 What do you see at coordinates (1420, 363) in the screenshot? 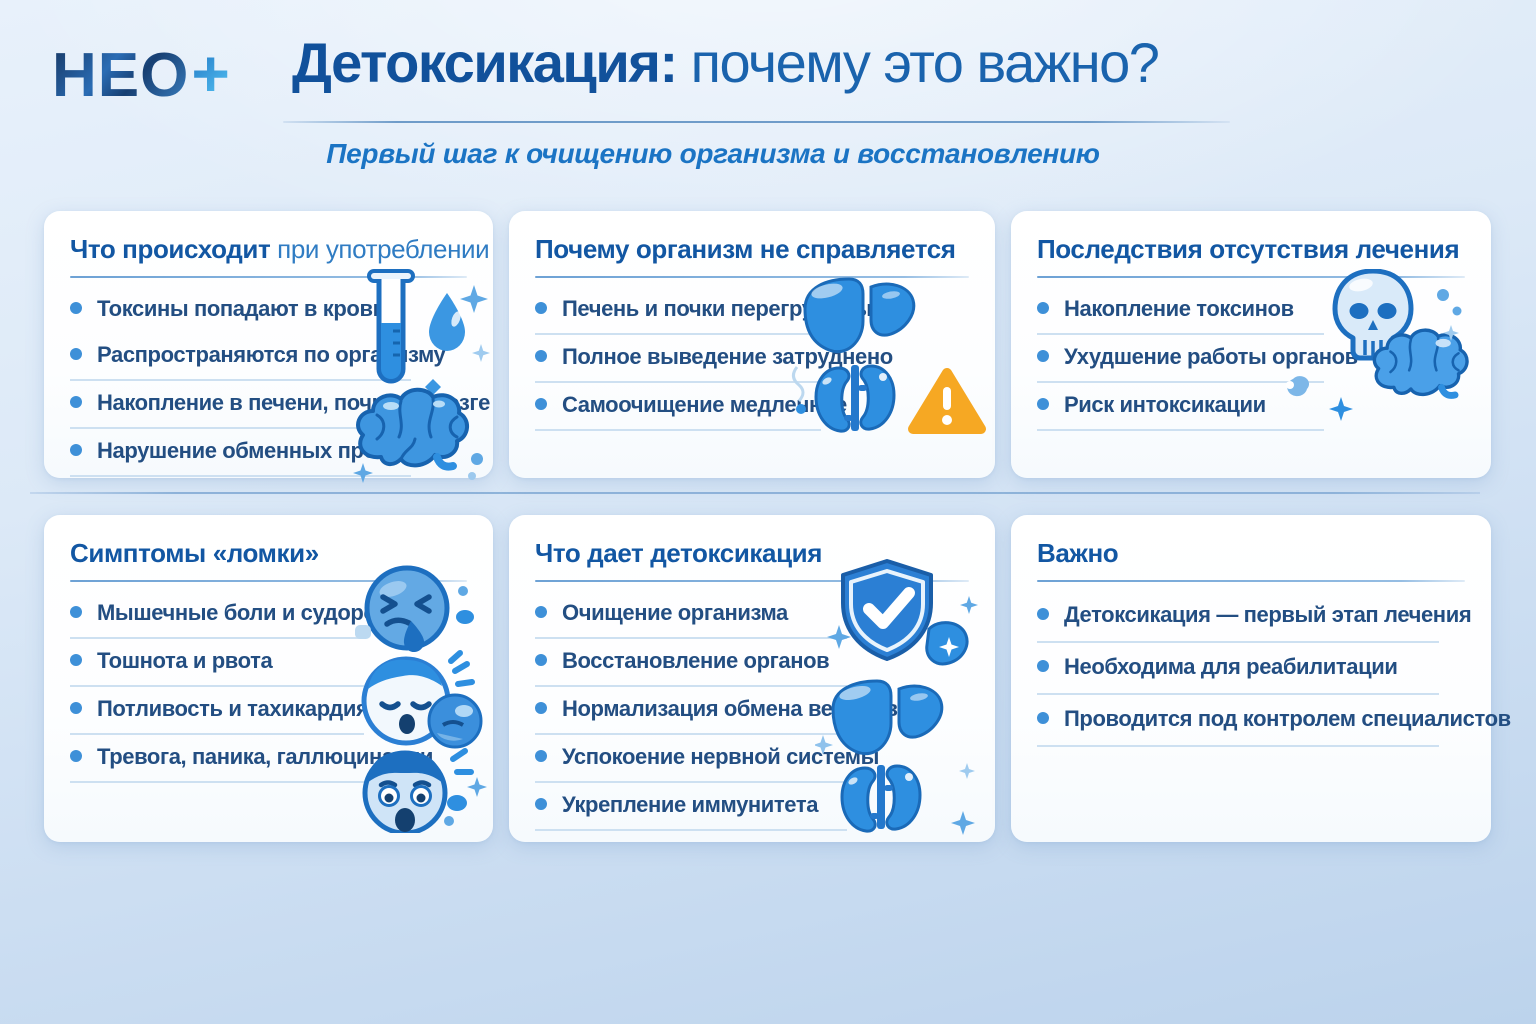
I see `brain-icon` at bounding box center [1420, 363].